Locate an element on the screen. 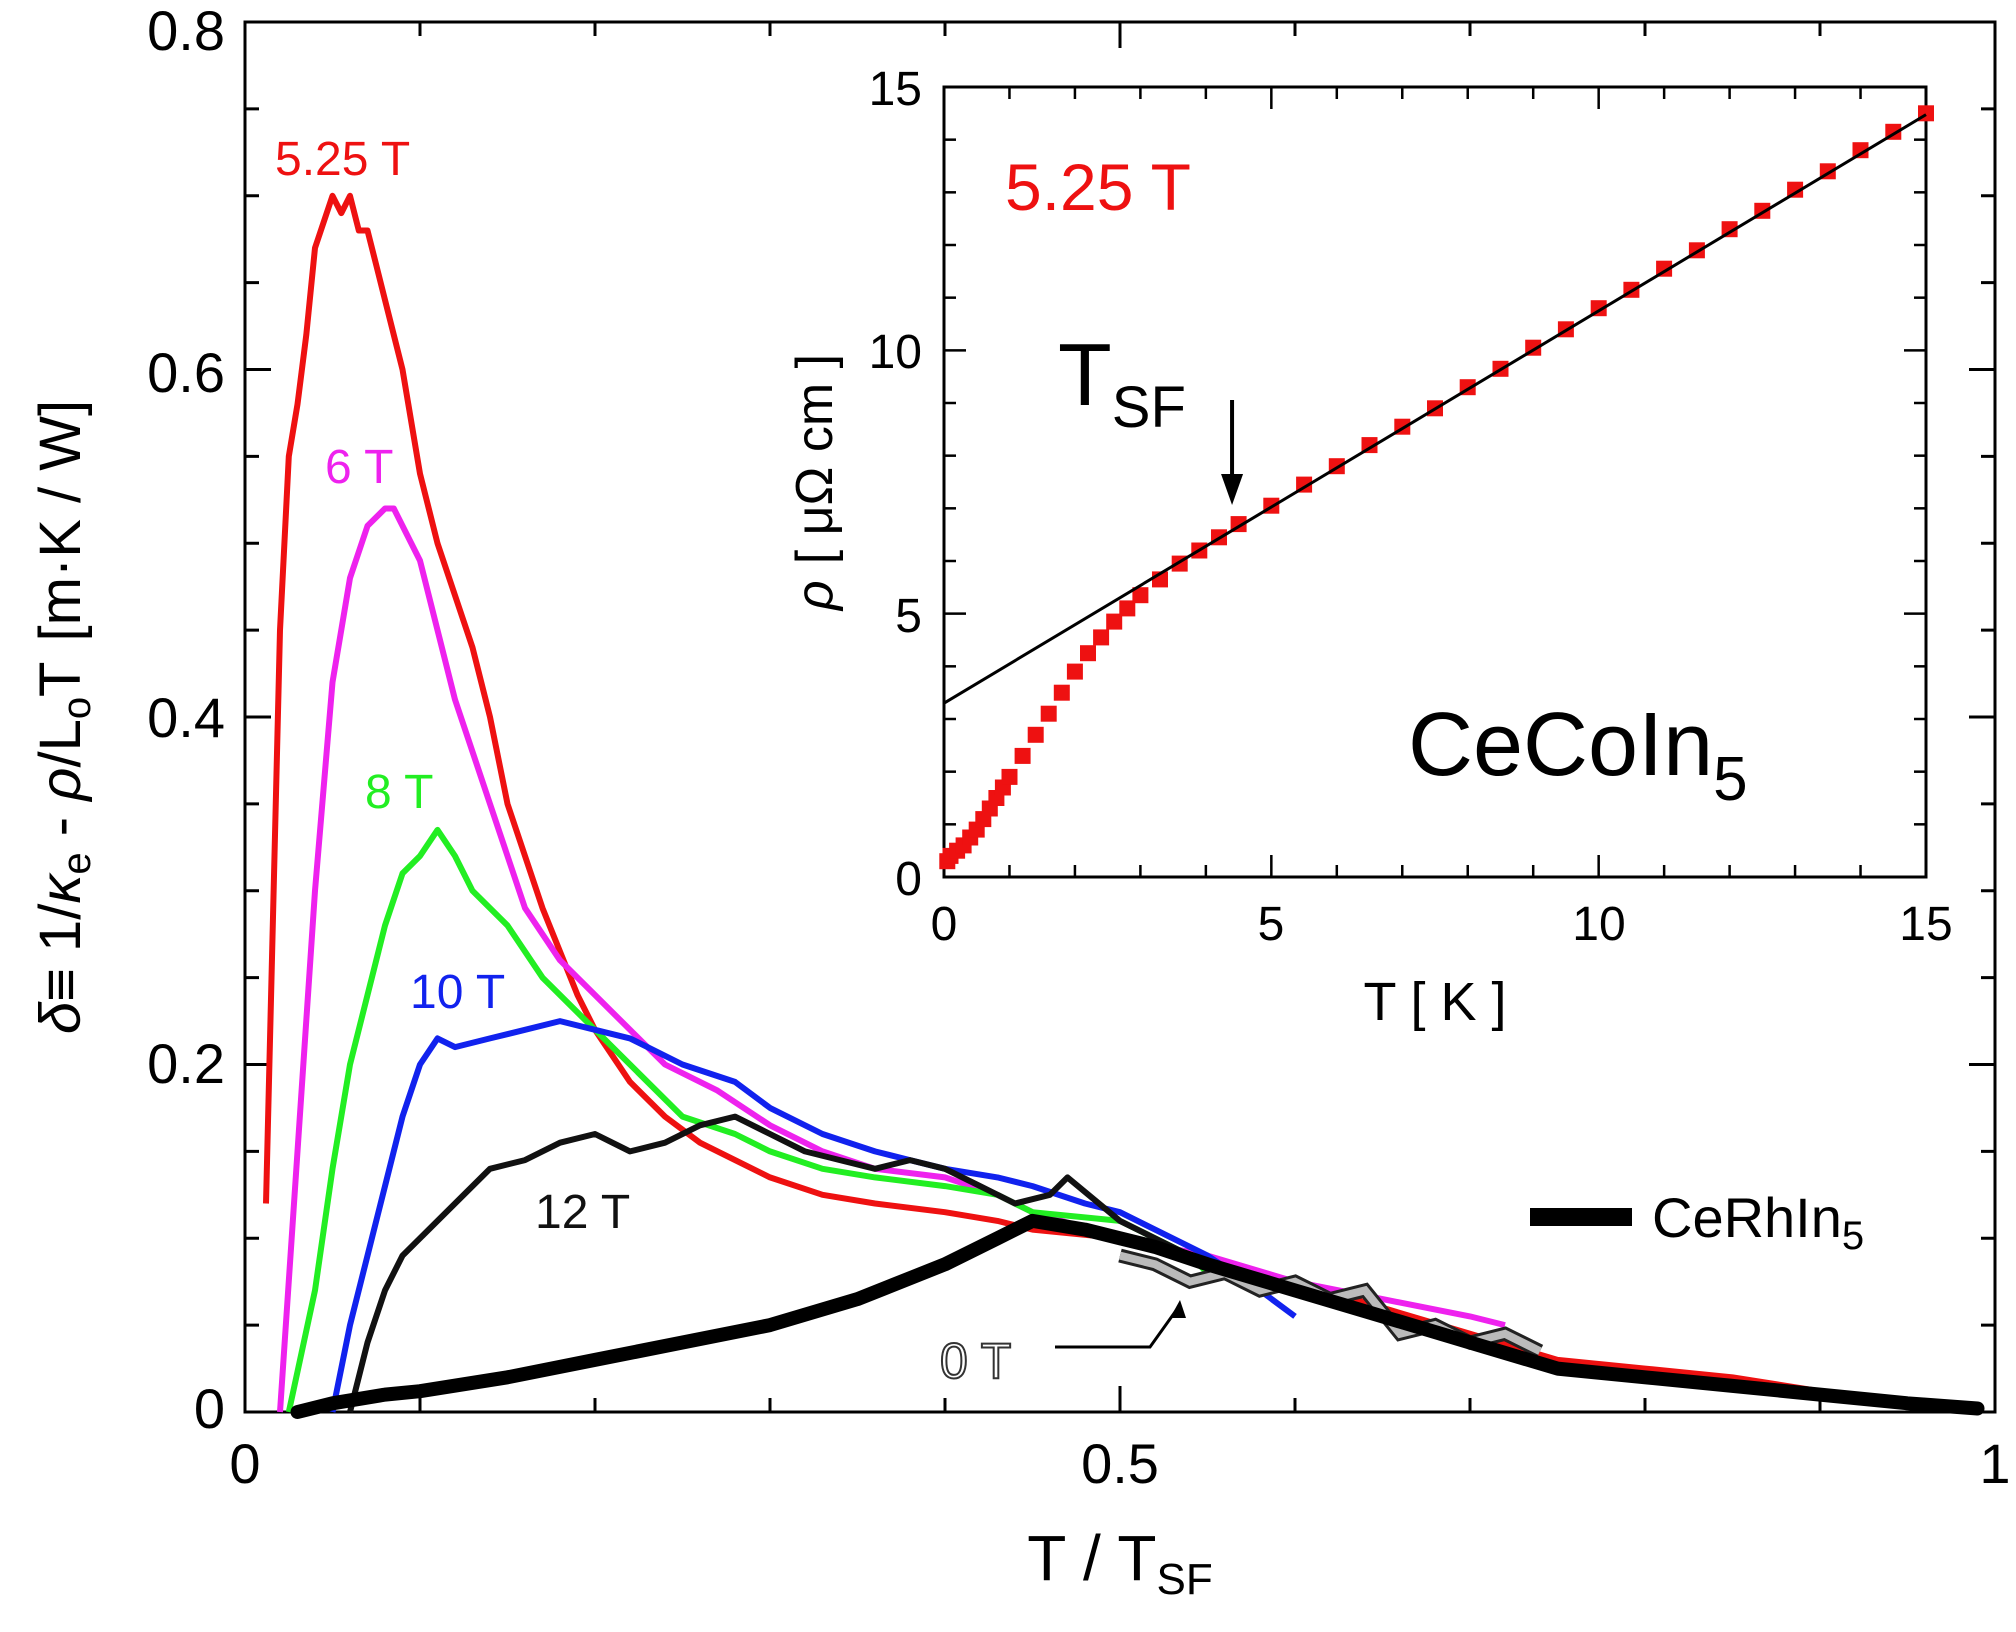 This screenshot has height=1632, width=2016. x-tick-label: 1 is located at coordinates (1994, 1463).